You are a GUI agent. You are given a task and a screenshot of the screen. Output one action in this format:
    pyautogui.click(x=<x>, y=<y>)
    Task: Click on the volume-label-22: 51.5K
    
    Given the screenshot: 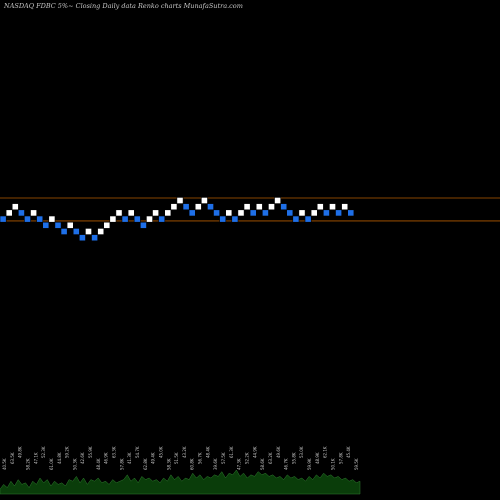 What is the action you would take?
    pyautogui.click(x=176, y=458)
    